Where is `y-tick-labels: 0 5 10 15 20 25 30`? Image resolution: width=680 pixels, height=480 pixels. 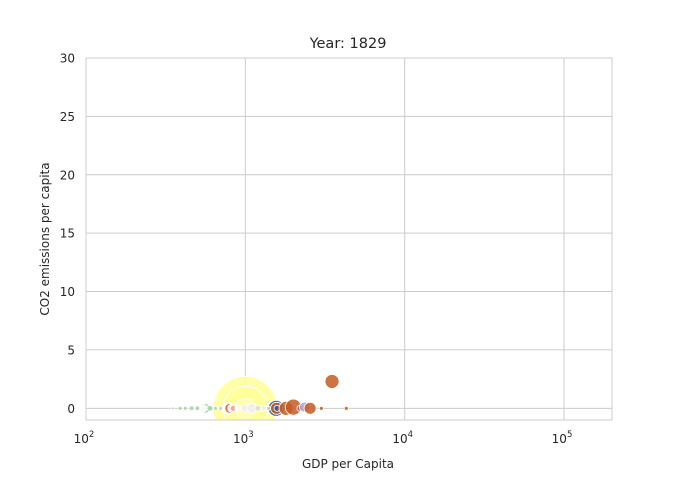 y-tick-labels: 0 5 10 15 20 25 30 is located at coordinates (67, 234).